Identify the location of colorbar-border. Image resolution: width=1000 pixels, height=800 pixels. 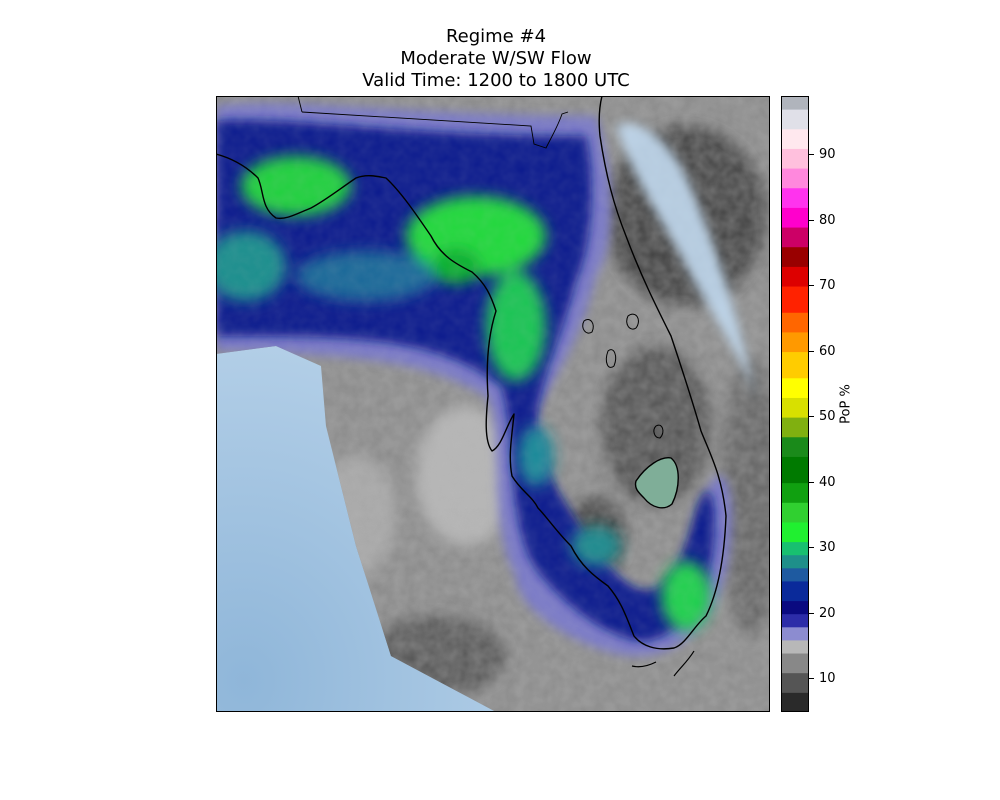
(795, 404).